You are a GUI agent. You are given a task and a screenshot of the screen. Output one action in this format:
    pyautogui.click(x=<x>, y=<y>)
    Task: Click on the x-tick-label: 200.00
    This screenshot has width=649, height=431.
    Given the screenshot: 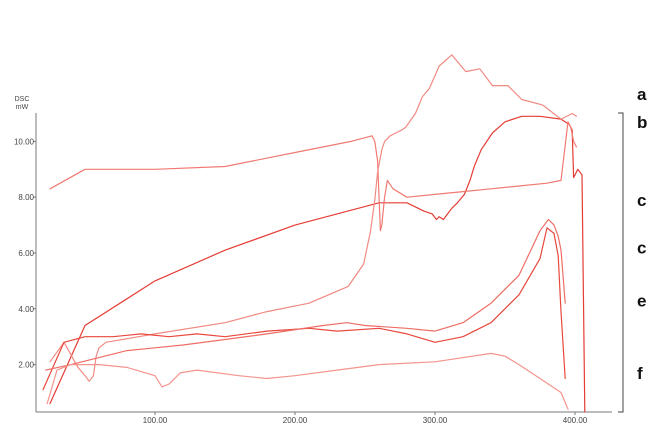 What is the action you would take?
    pyautogui.click(x=295, y=420)
    